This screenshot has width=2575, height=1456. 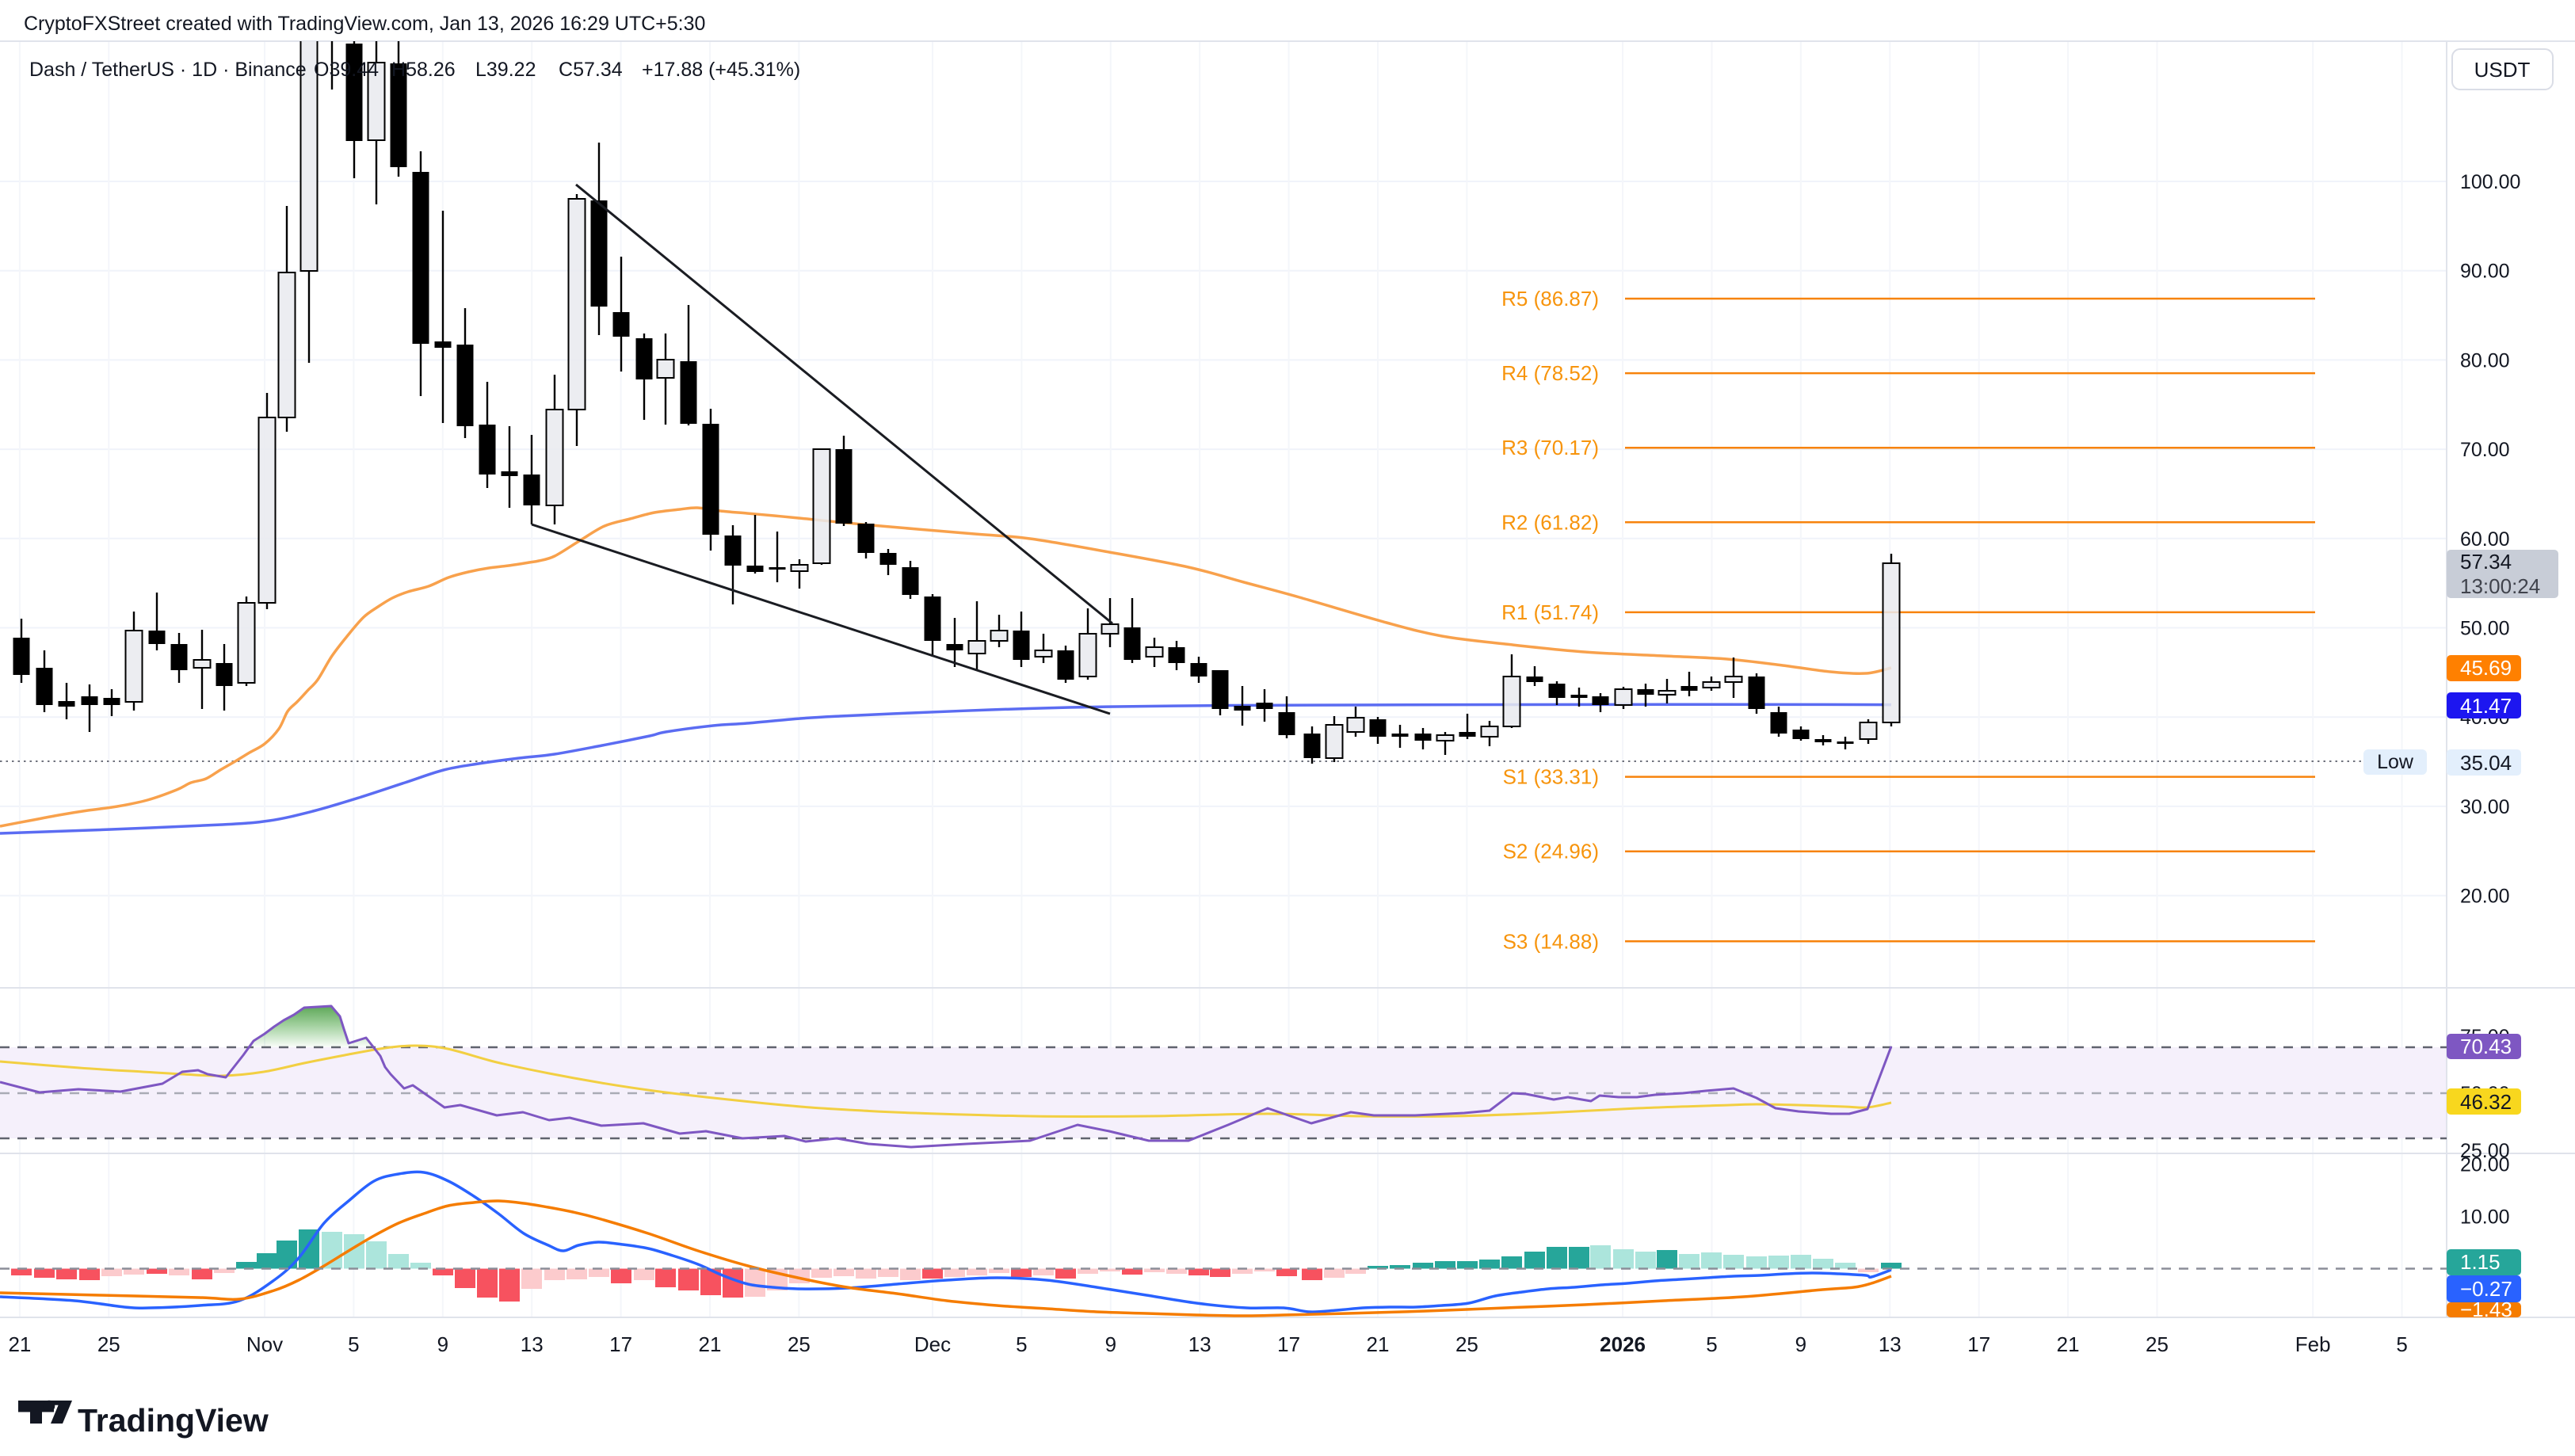 What do you see at coordinates (2486, 1102) in the screenshot?
I see `svg-text: 46.32` at bounding box center [2486, 1102].